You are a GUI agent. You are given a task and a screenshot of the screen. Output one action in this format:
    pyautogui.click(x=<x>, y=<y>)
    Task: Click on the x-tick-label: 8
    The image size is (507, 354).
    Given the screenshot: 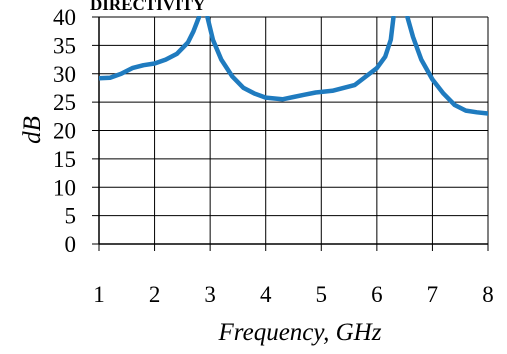 What is the action you would take?
    pyautogui.click(x=488, y=294)
    